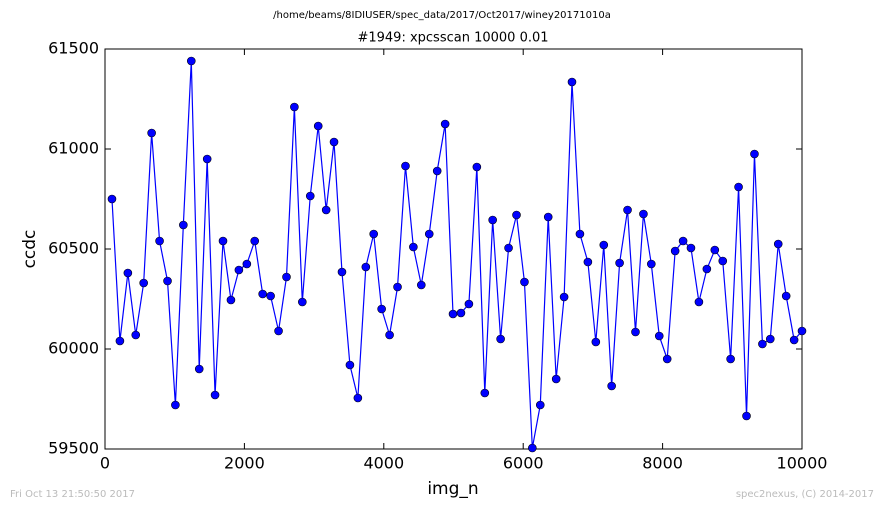 The width and height of the screenshot is (884, 509). Describe the element at coordinates (662, 463) in the screenshot. I see `x-tick-label: 8000` at that location.